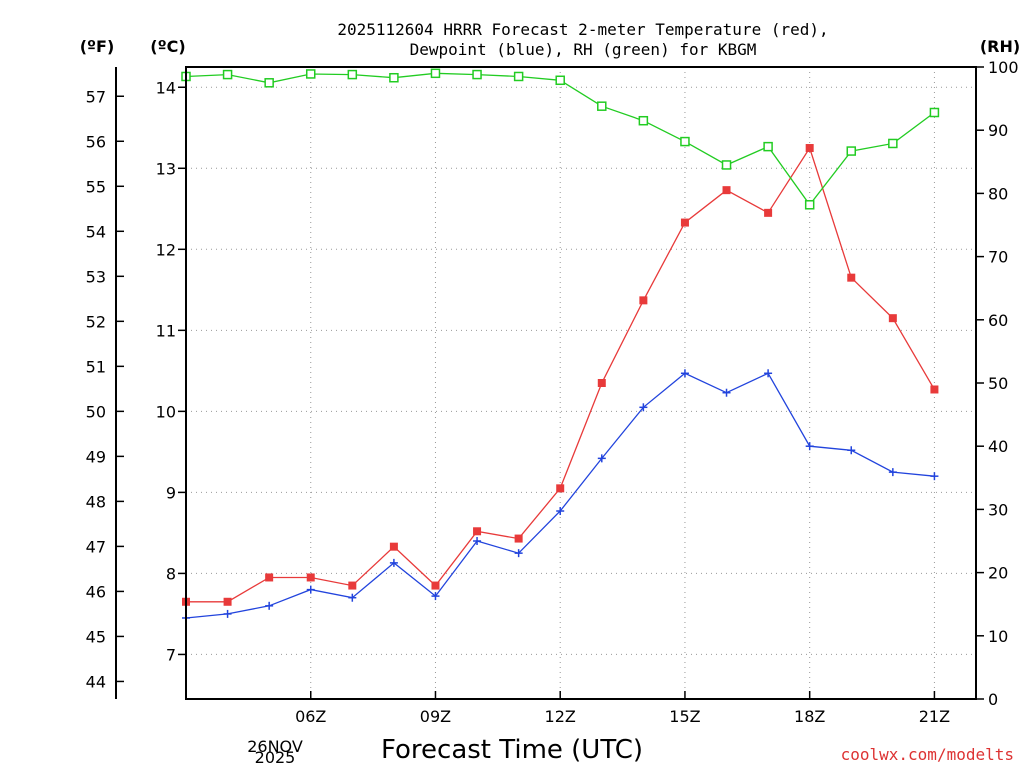  Describe the element at coordinates (166, 411) in the screenshot. I see `celsius-tick-label: 10` at that location.